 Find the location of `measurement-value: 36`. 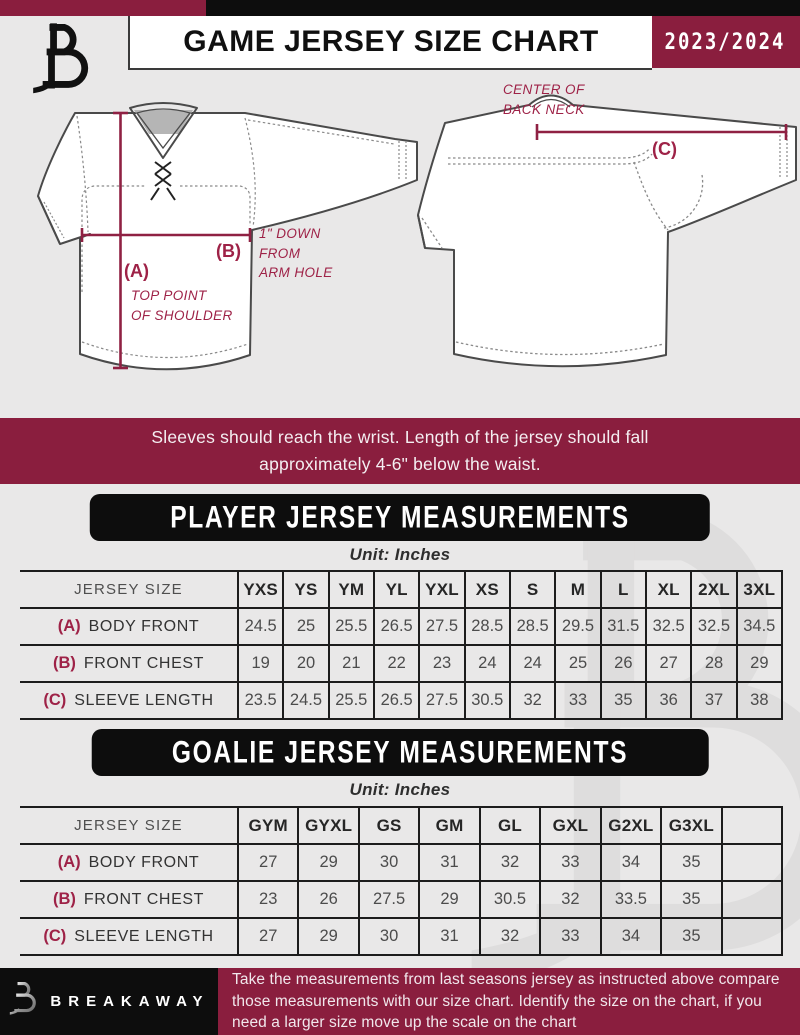

measurement-value: 36 is located at coordinates (670, 700).